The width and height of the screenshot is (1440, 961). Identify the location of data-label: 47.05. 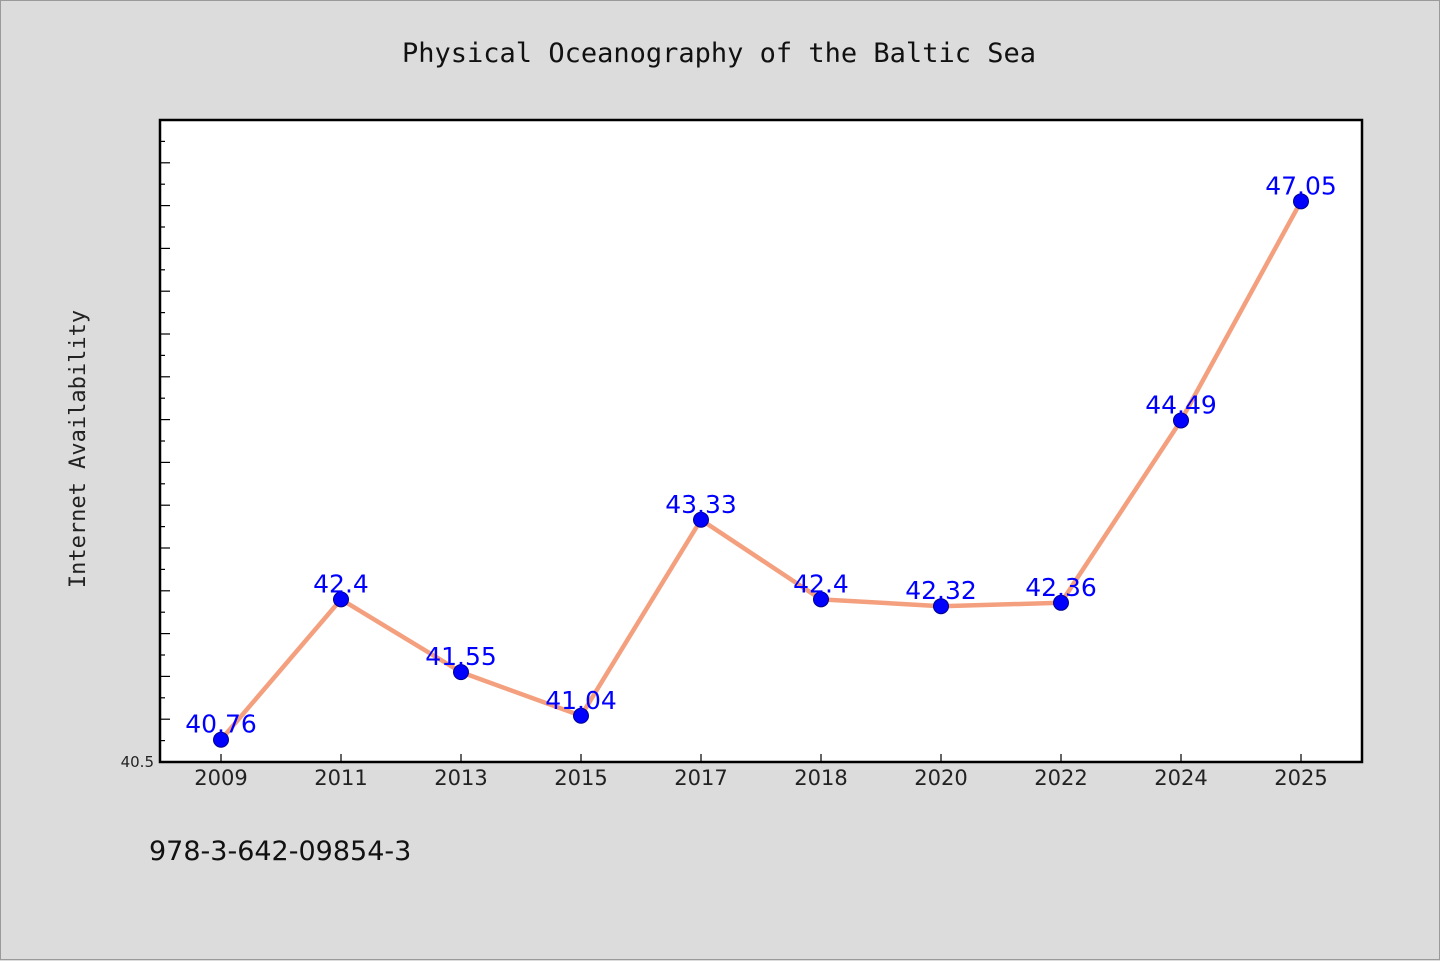
(1301, 185).